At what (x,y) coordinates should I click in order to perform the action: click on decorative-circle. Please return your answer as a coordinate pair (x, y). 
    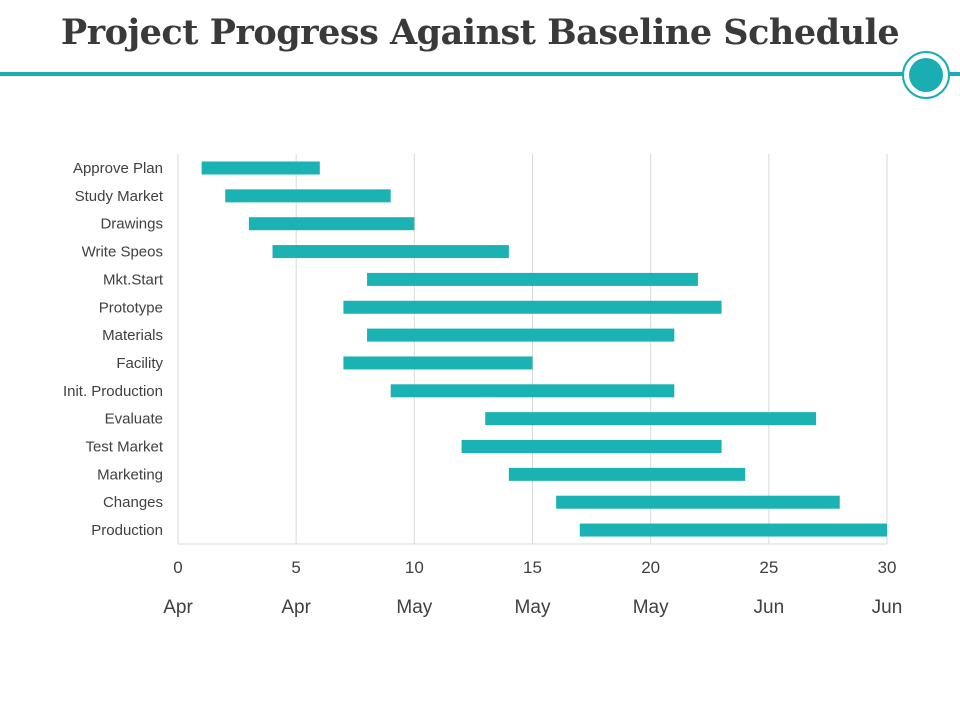
    Looking at the image, I should click on (926, 75).